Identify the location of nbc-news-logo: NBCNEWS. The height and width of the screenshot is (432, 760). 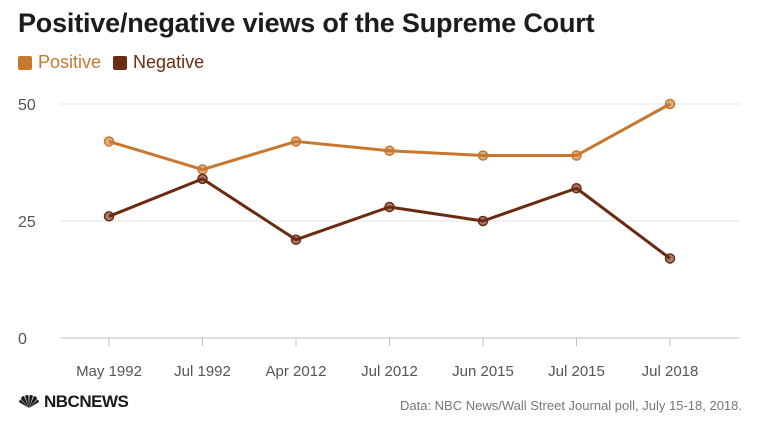
(73, 402).